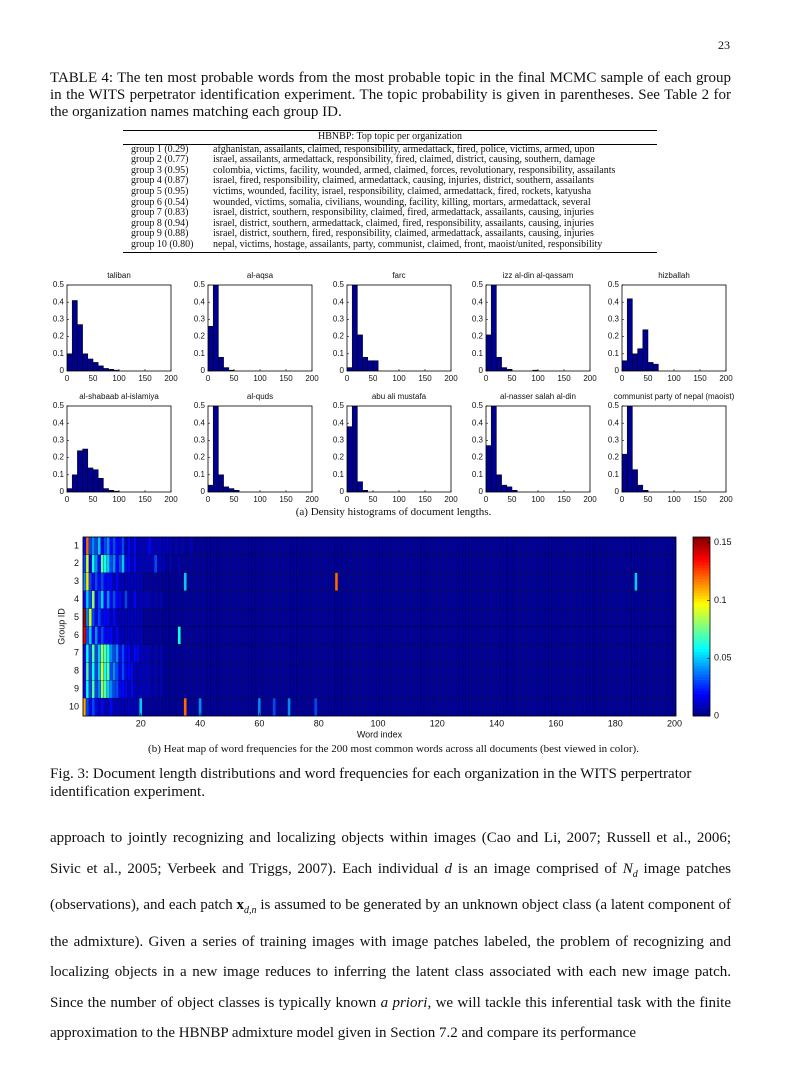 The width and height of the screenshot is (787, 1075). What do you see at coordinates (481, 370) in the screenshot?
I see `y-tick-label: 0` at bounding box center [481, 370].